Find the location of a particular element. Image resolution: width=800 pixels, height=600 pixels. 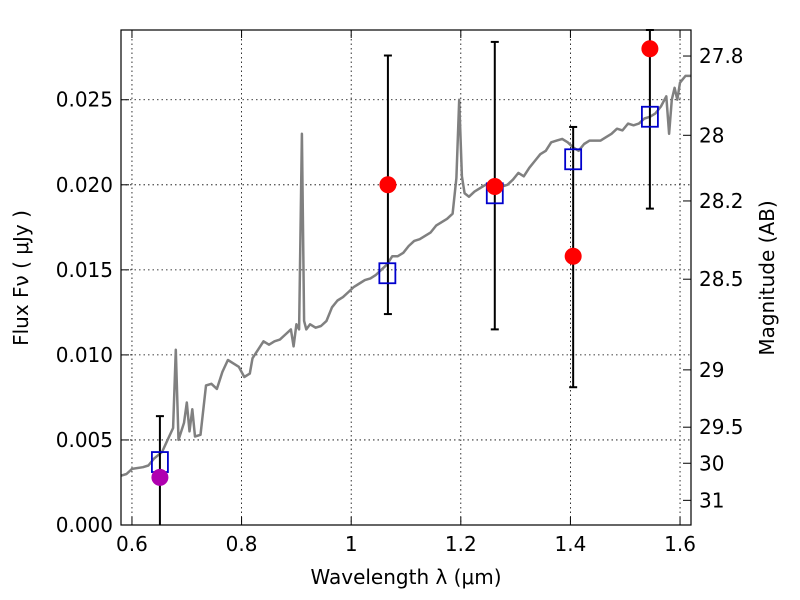

x-tick-label: 1.6 is located at coordinates (680, 544).